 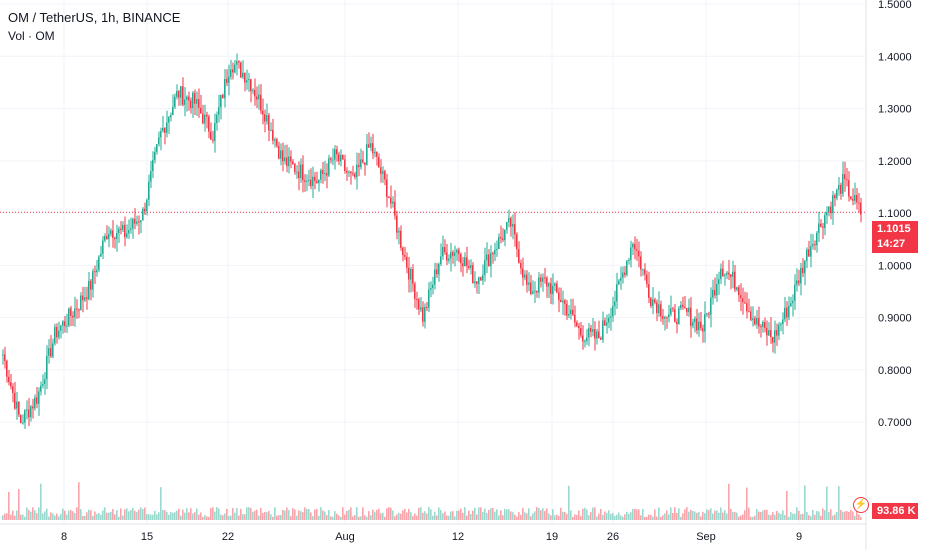 I want to click on volume-value-tag: 93.86 K, so click(x=895, y=511).